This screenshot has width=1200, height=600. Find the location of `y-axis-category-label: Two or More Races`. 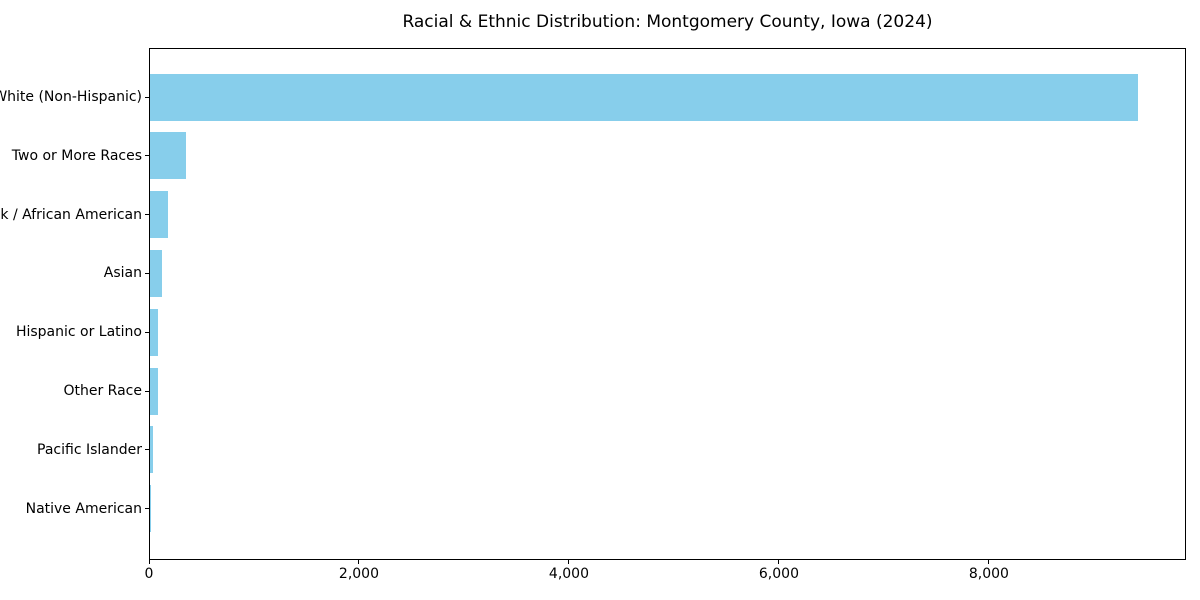

y-axis-category-label: Two or More Races is located at coordinates (76, 155).